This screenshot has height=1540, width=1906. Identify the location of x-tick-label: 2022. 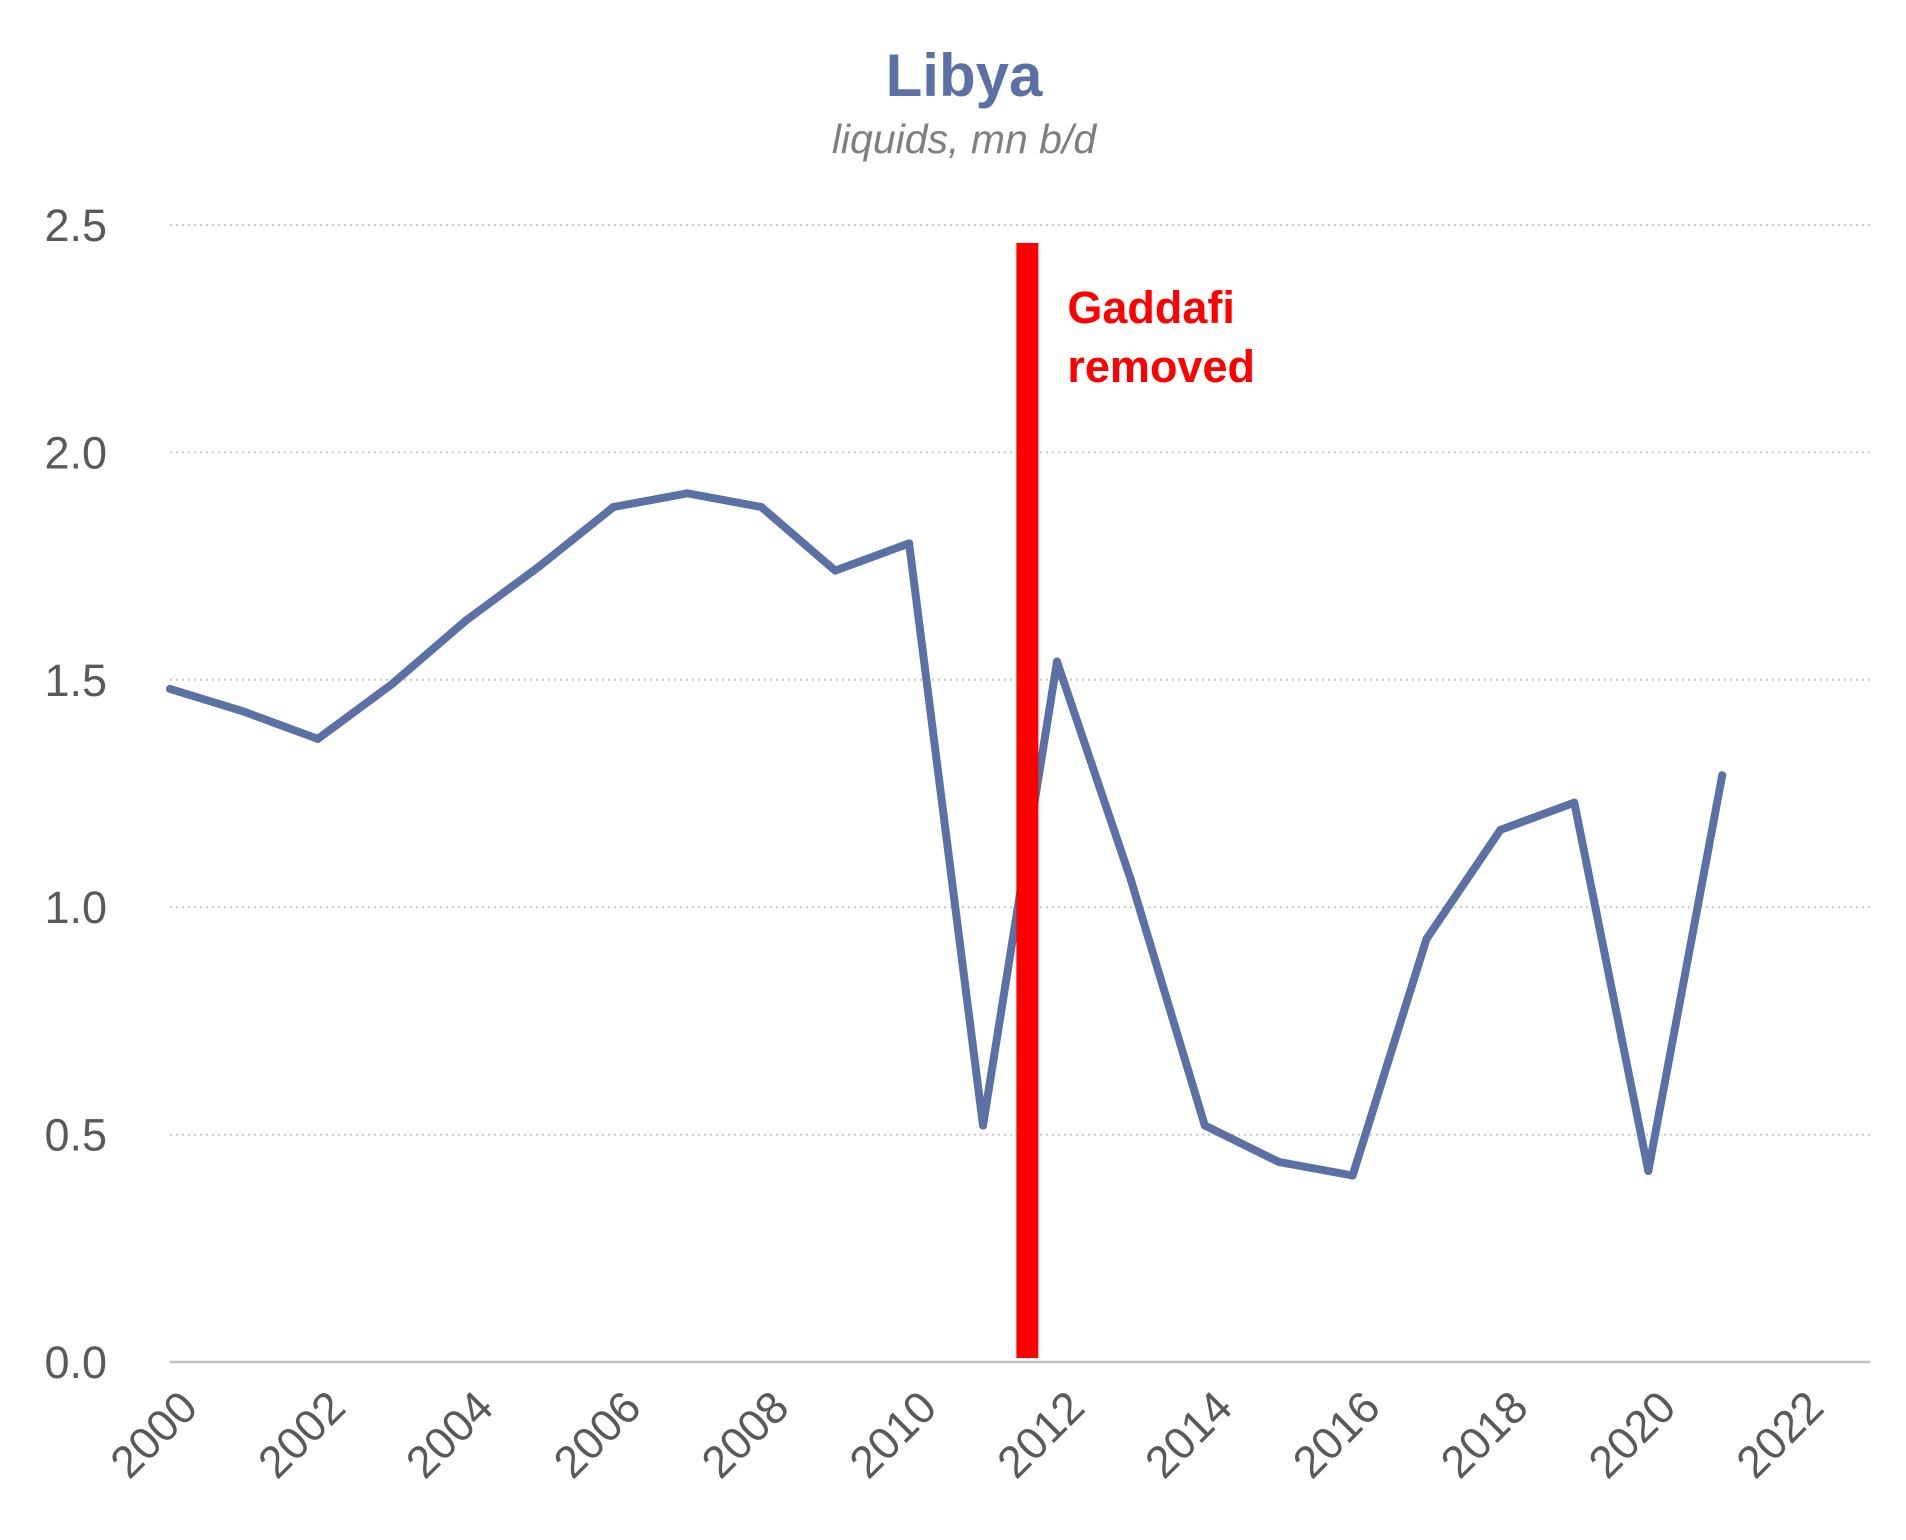
(1779, 1434).